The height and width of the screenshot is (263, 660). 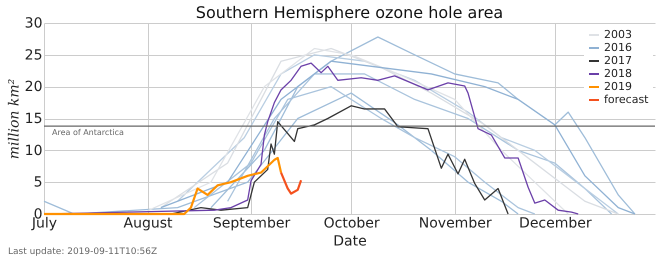 I want to click on x-tick-label: August, so click(x=149, y=224).